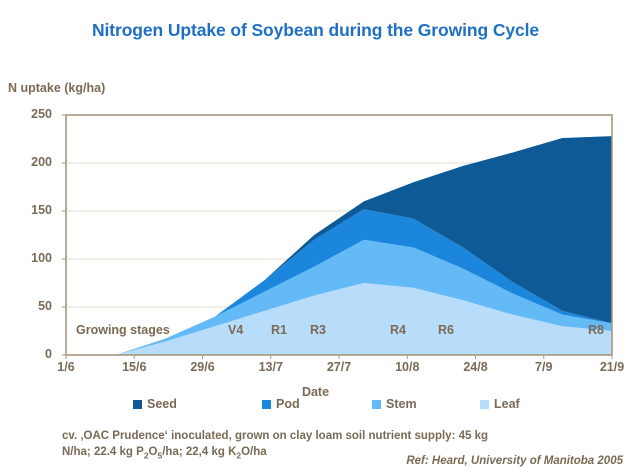 The height and width of the screenshot is (474, 631). What do you see at coordinates (318, 330) in the screenshot?
I see `stage-label-r3: R3` at bounding box center [318, 330].